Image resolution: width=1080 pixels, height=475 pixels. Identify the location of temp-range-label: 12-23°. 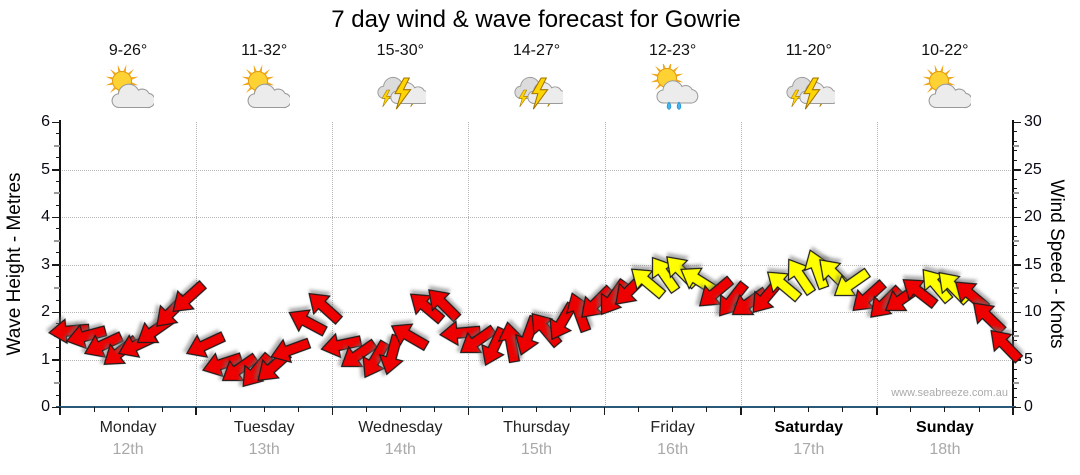
(672, 50).